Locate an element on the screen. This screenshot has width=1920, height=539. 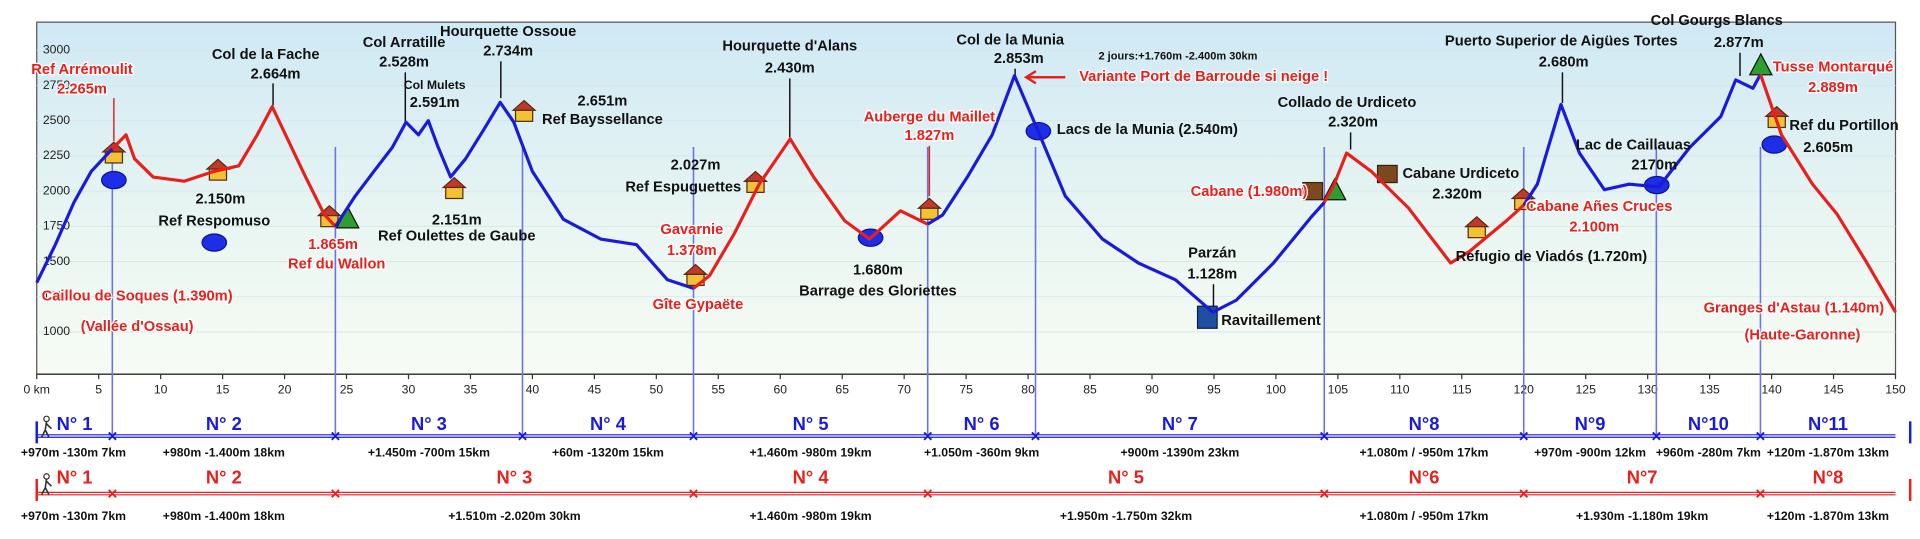
annotation: 1.128m is located at coordinates (1212, 274).